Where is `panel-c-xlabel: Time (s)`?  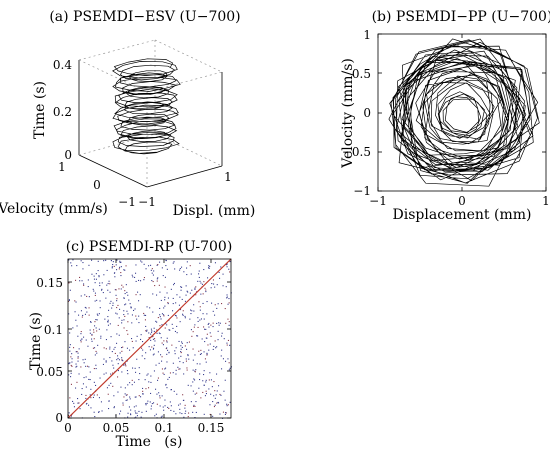 panel-c-xlabel: Time (s) is located at coordinates (149, 442).